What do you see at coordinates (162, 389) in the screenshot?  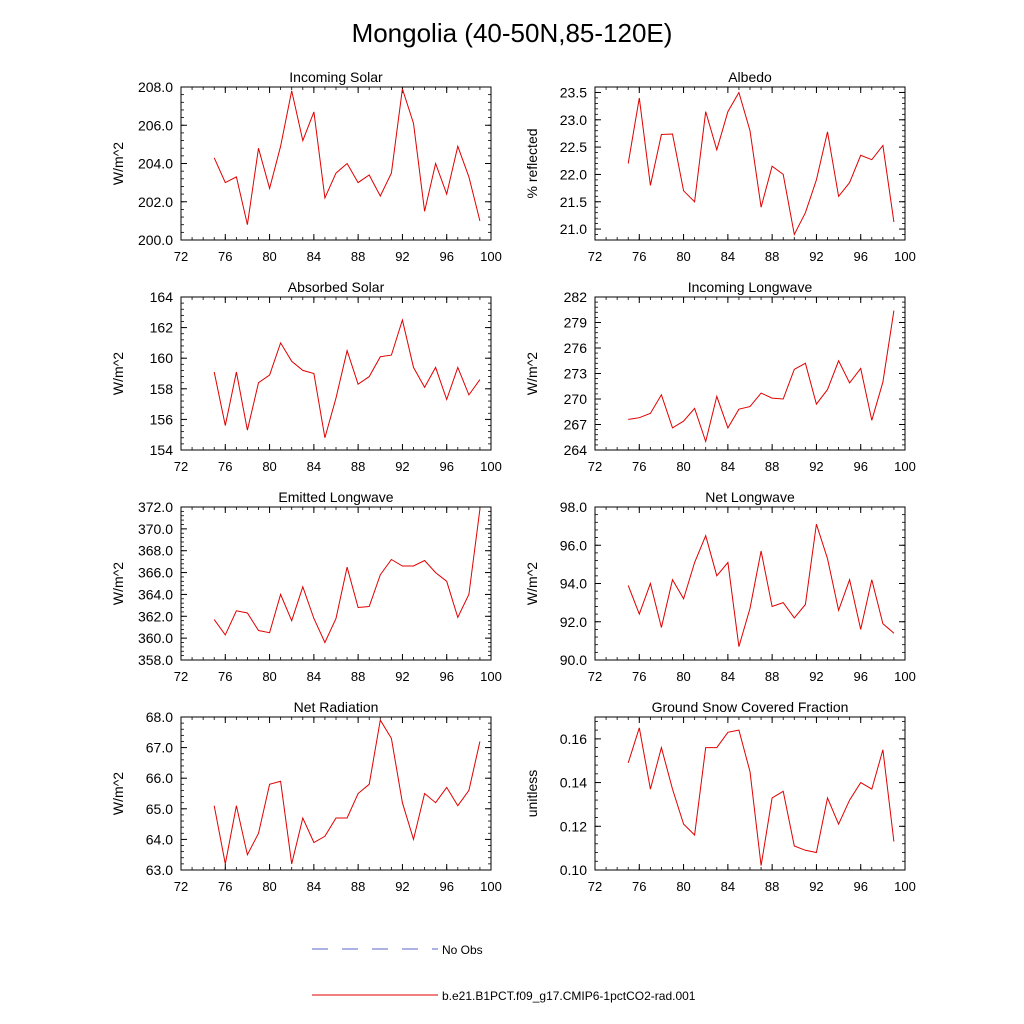 I see `y-tick-label: 158` at bounding box center [162, 389].